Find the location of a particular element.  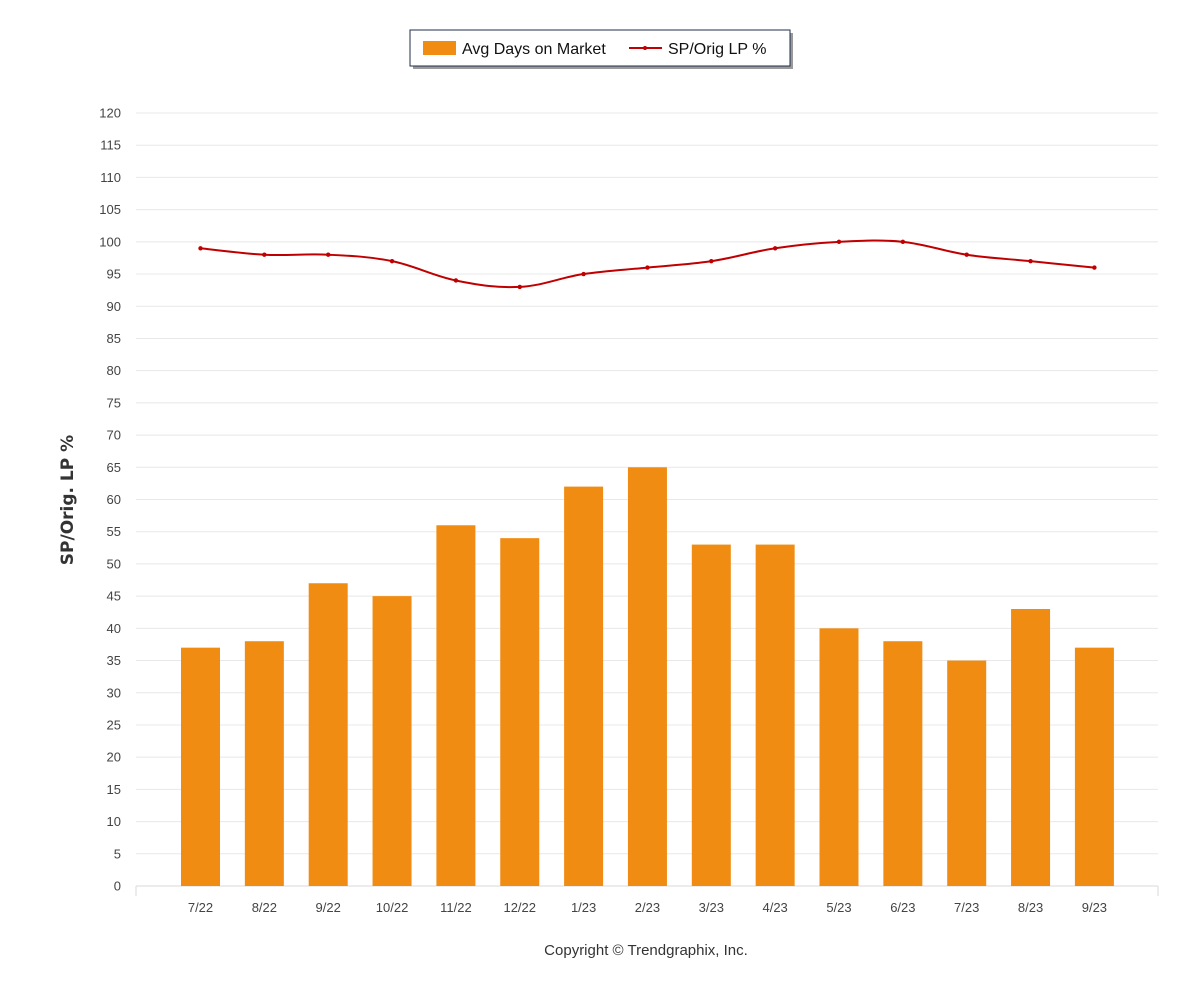

y-tick-label: 10 is located at coordinates (114, 821).